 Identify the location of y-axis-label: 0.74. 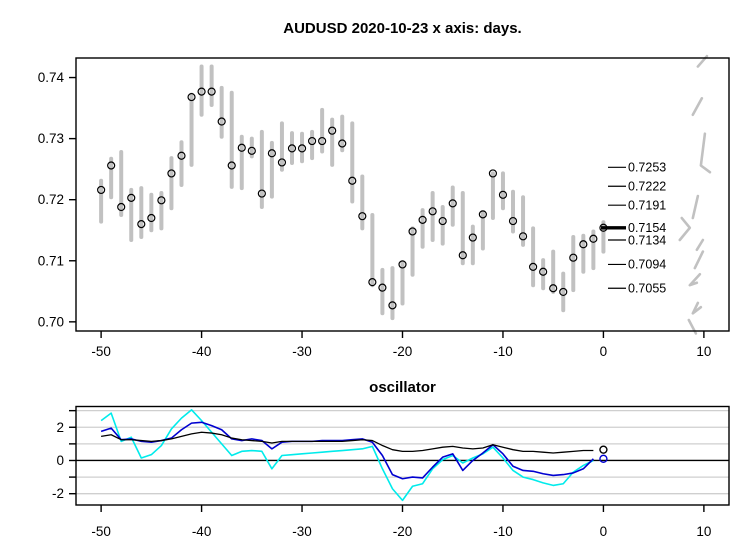
(51, 77).